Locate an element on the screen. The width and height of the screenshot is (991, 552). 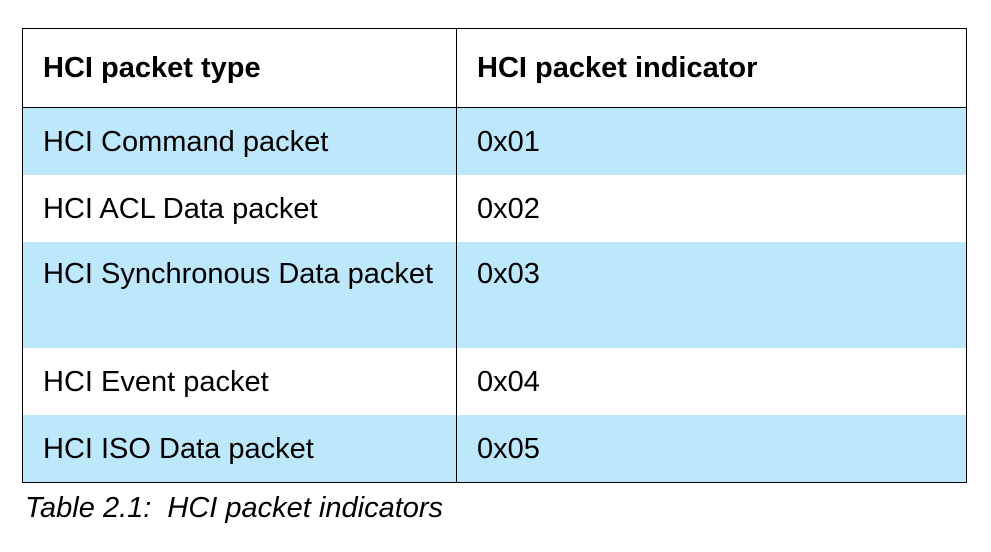
packet-type-cell: HCI ISO Data packet is located at coordinates (240, 448).